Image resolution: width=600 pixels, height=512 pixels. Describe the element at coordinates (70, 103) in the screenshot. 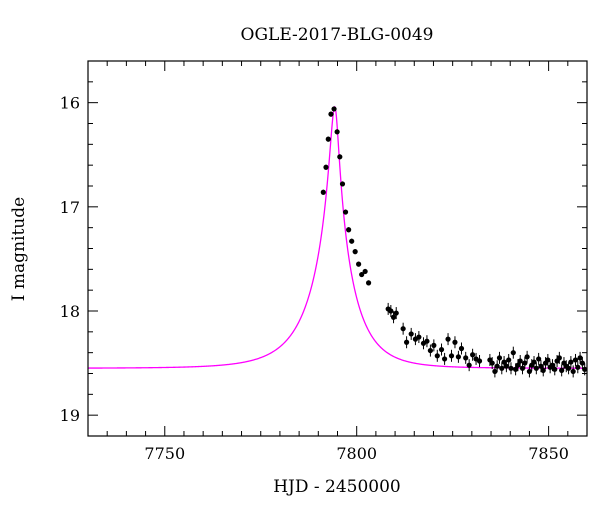

I see `y-tick-label: 16` at that location.